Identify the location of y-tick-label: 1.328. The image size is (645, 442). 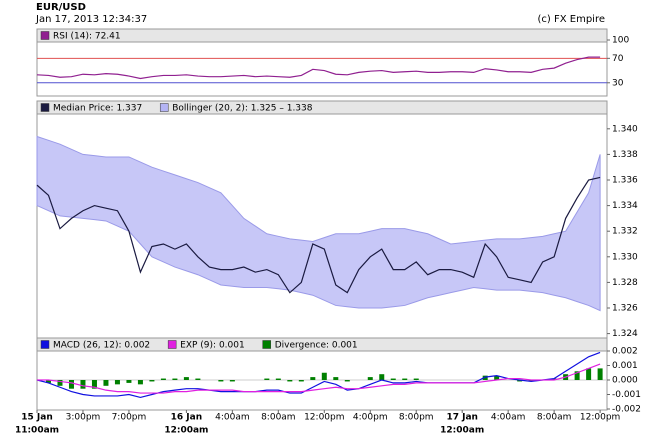
(625, 283).